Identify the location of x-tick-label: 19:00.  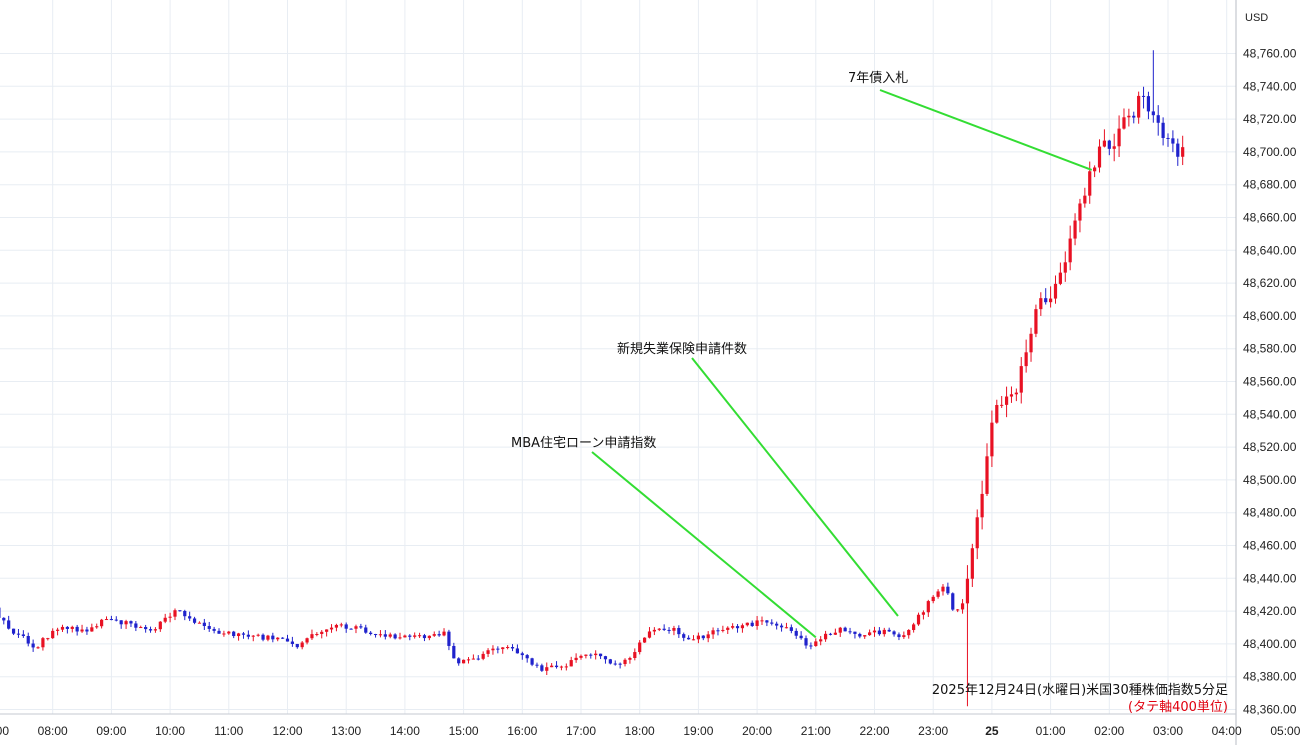
(698, 731).